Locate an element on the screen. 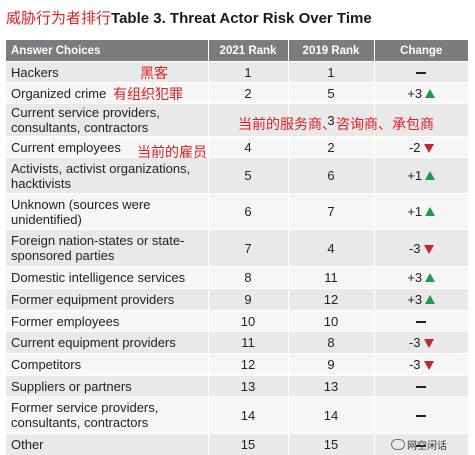 Image resolution: width=475 pixels, height=455 pixels. rank-2019-cell: 11 is located at coordinates (331, 278).